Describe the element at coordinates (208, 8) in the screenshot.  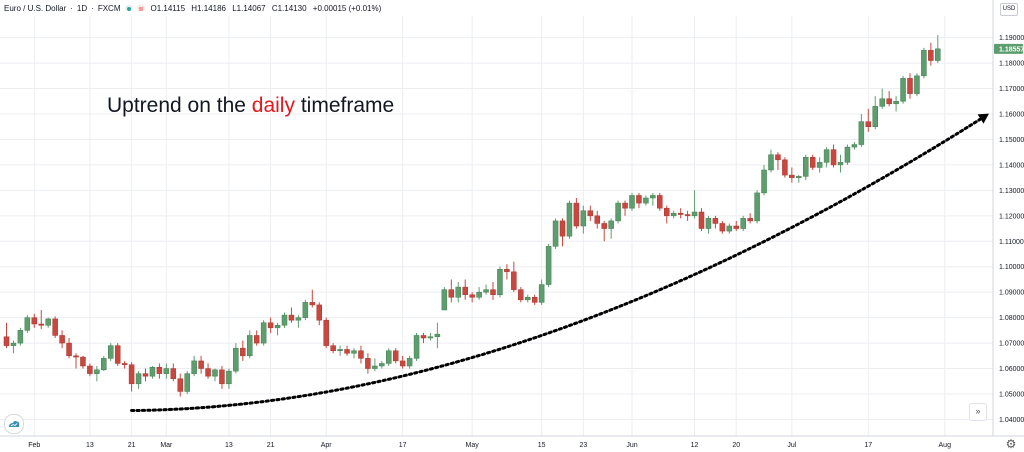
I see `high-value: H1.14186` at that location.